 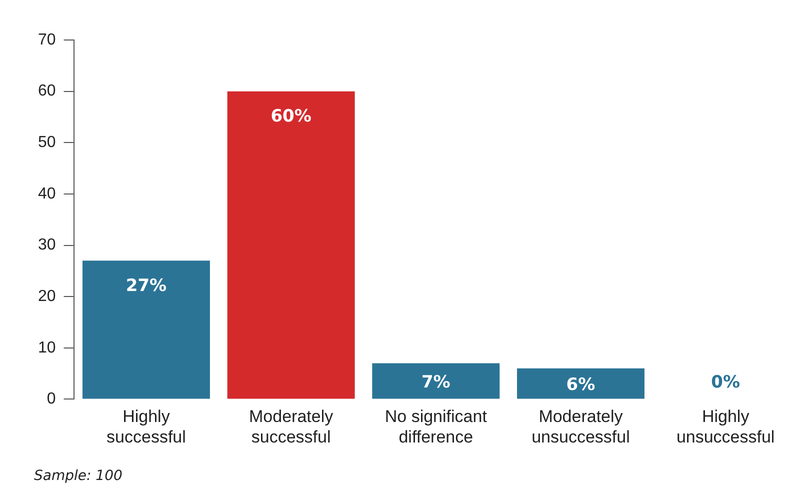 What do you see at coordinates (146, 426) in the screenshot?
I see `x-tick-label: Highly successful` at bounding box center [146, 426].